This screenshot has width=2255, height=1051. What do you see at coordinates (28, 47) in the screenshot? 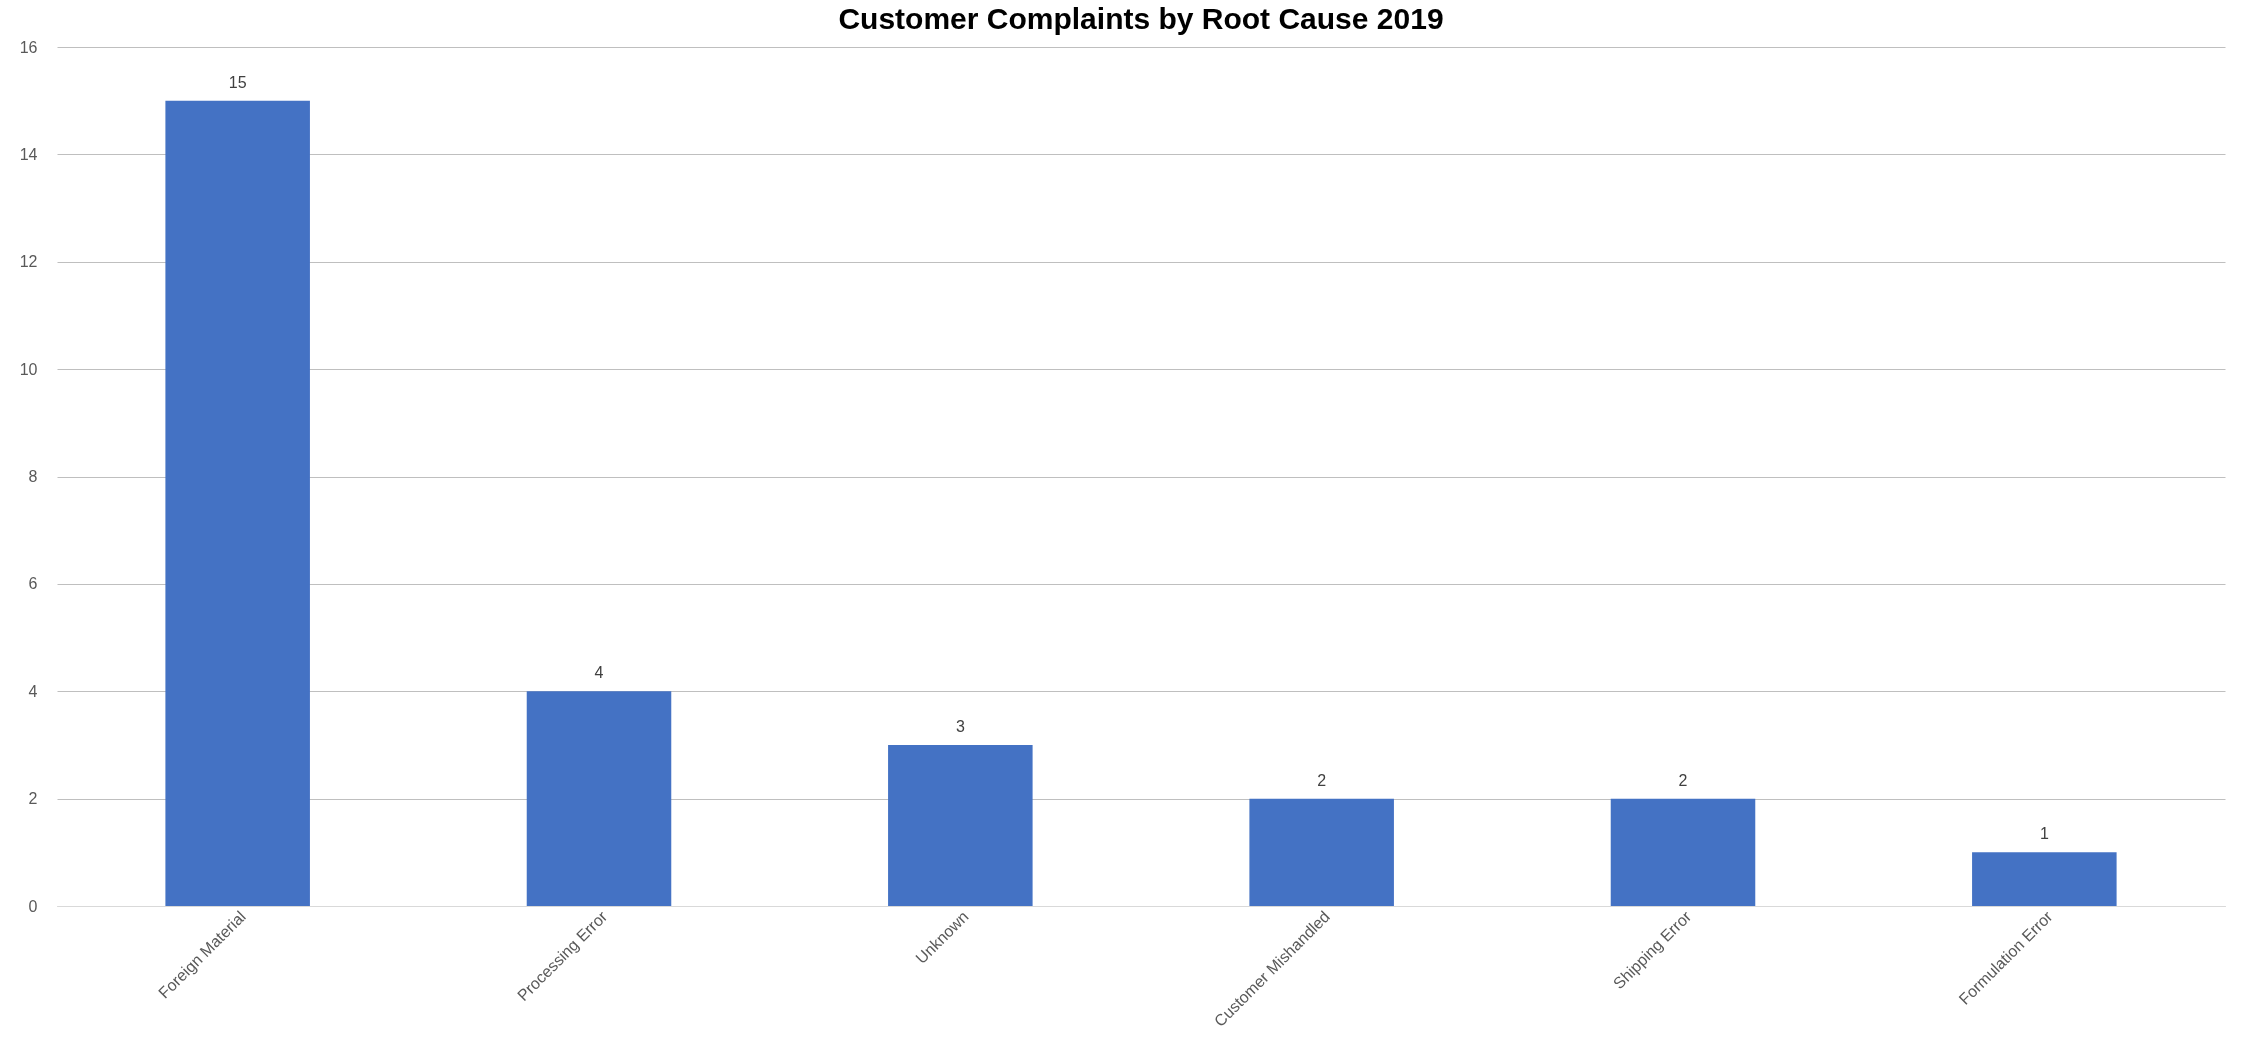
I see `y-tick-label: 16` at bounding box center [28, 47].